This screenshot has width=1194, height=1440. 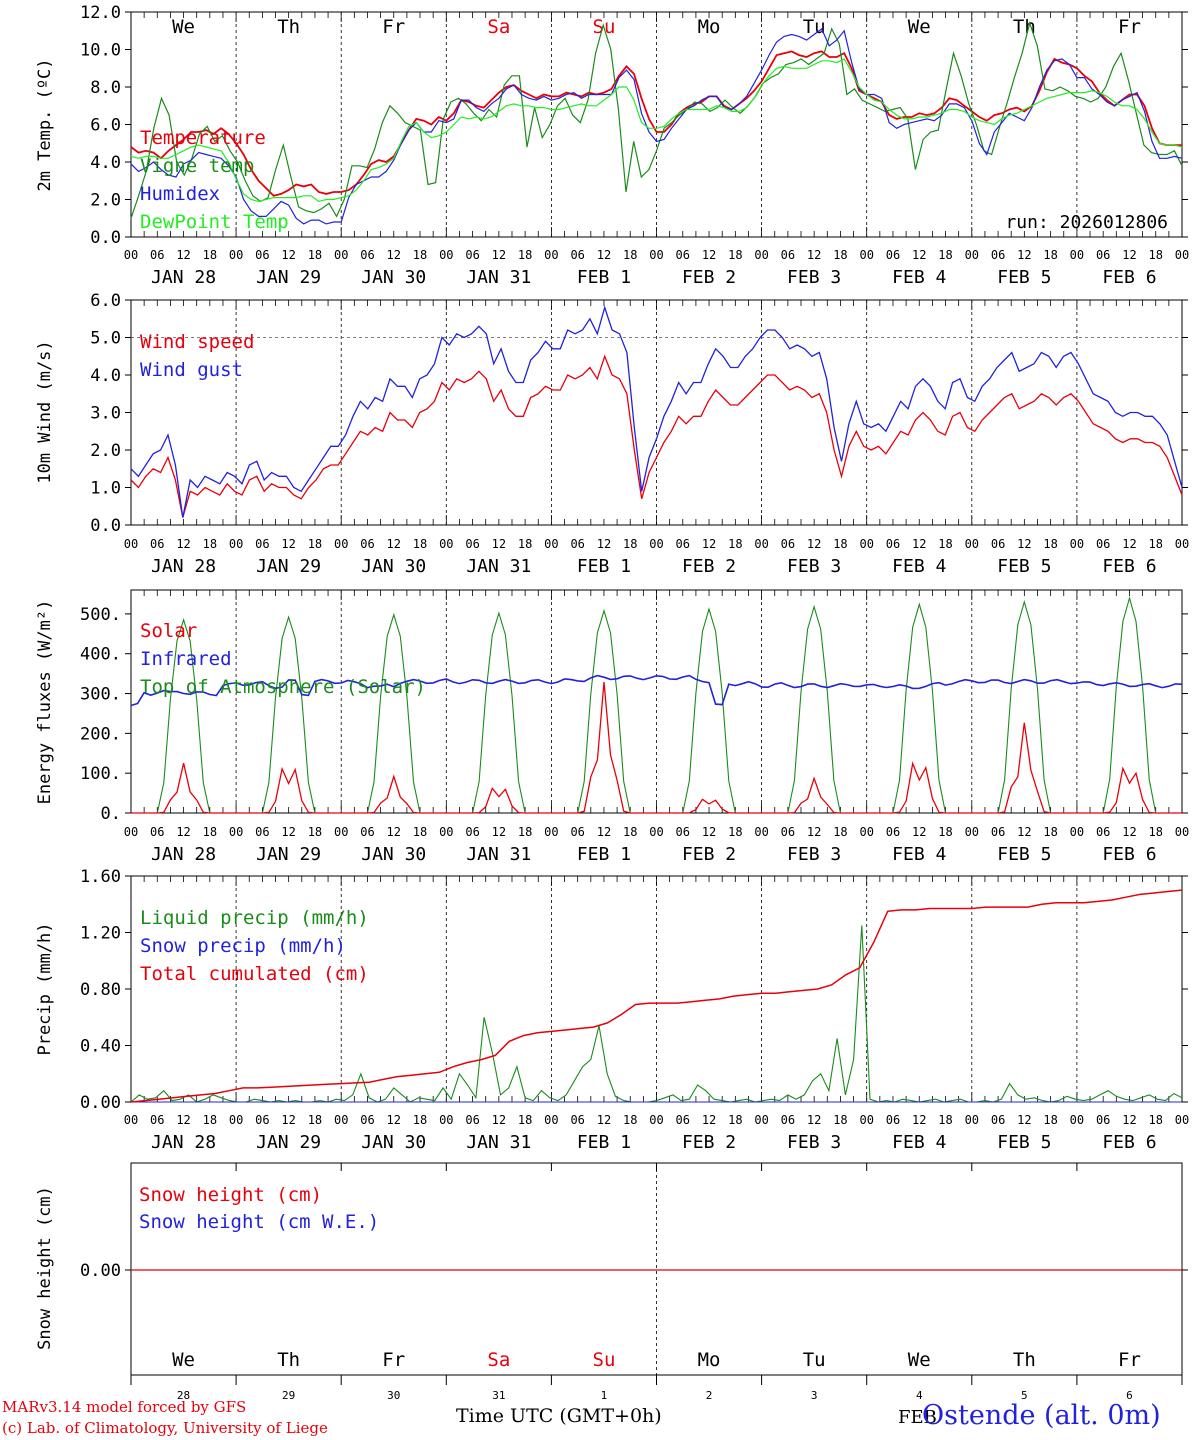 I want to click on wind-date-label: JAN 28, so click(x=183, y=566).